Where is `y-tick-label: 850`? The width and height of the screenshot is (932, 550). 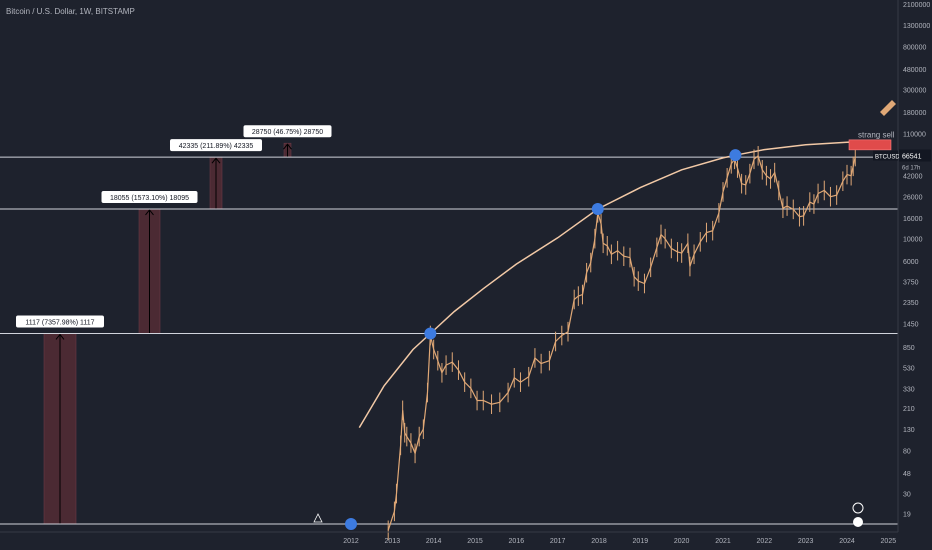
y-tick-label: 850 is located at coordinates (909, 348).